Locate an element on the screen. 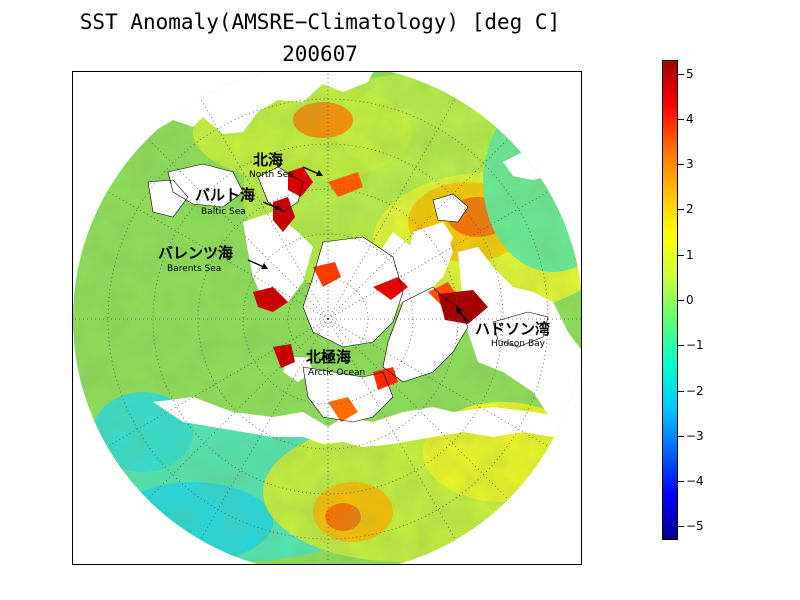 This screenshot has width=800, height=600. colorbar-tick-label: 1 is located at coordinates (690, 254).